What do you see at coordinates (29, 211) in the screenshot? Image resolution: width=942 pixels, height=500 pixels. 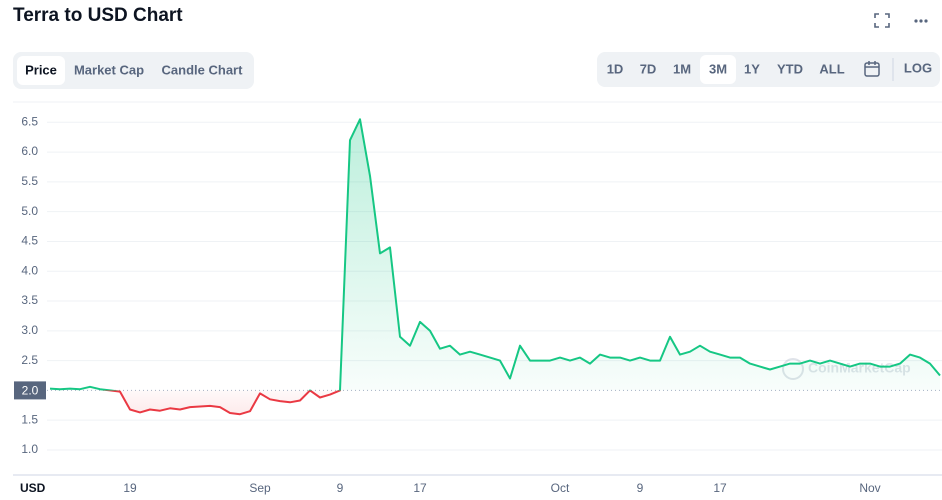 I see `y-tick-label: 5.0` at bounding box center [29, 211].